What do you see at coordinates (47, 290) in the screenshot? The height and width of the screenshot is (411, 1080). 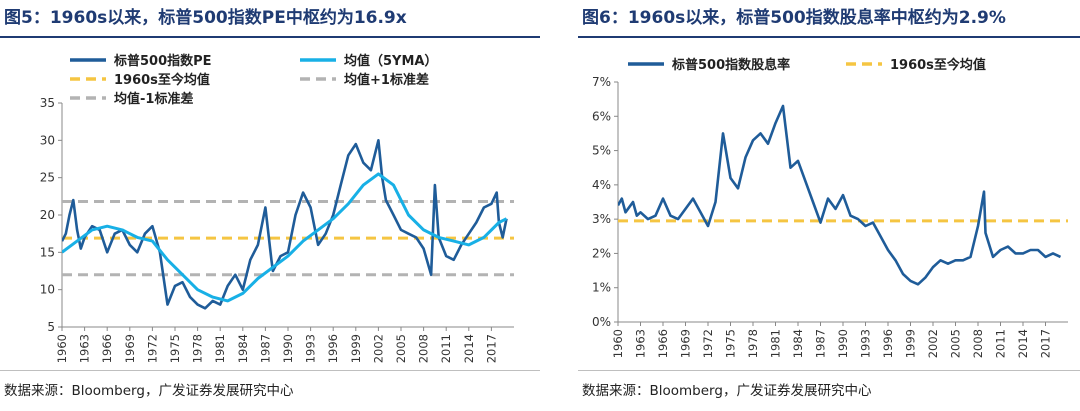 I see `y-tick-label: 10` at bounding box center [47, 290].